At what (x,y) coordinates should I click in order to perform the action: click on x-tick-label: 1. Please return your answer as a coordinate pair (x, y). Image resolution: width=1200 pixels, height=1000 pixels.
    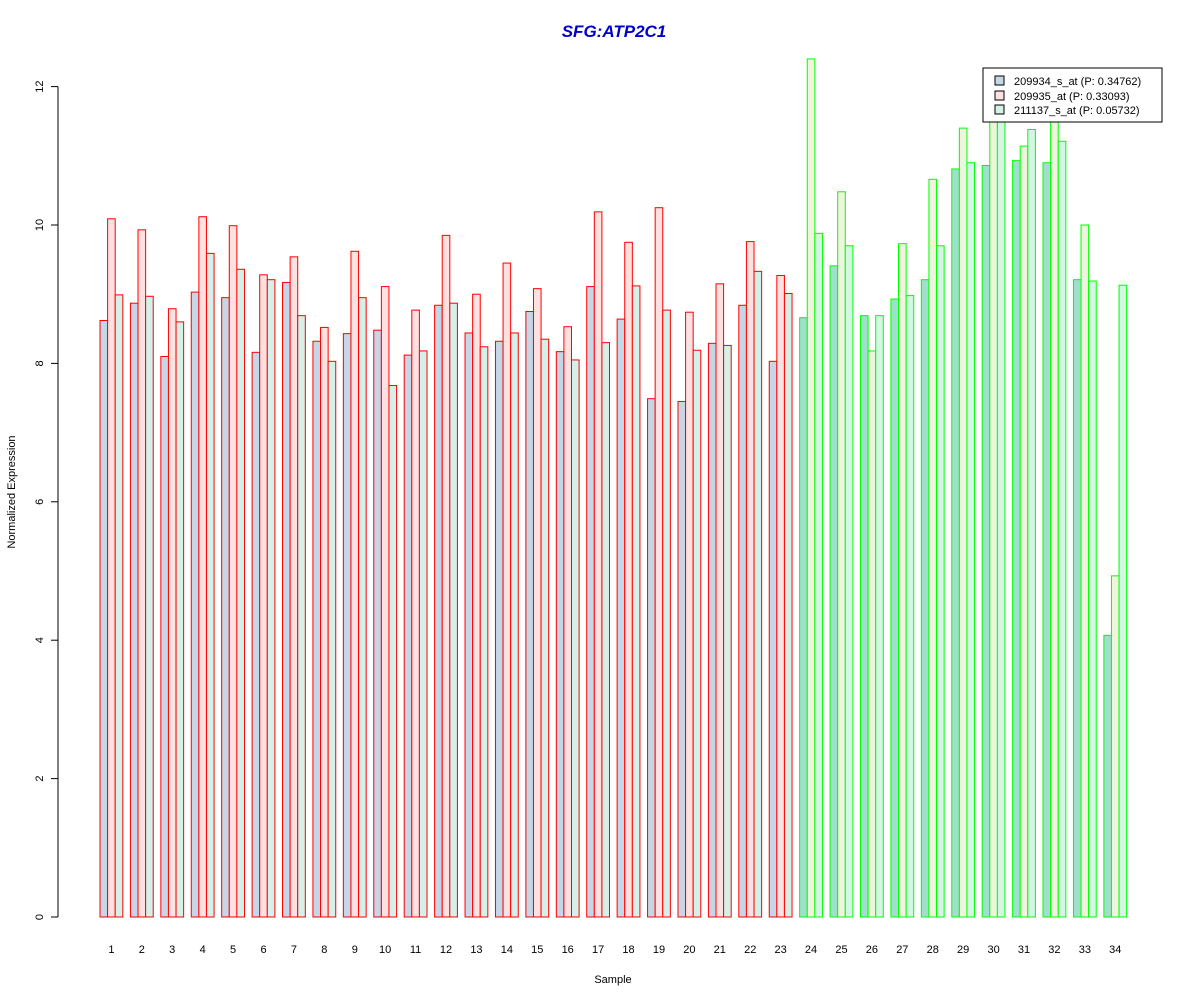
    Looking at the image, I should click on (111, 950).